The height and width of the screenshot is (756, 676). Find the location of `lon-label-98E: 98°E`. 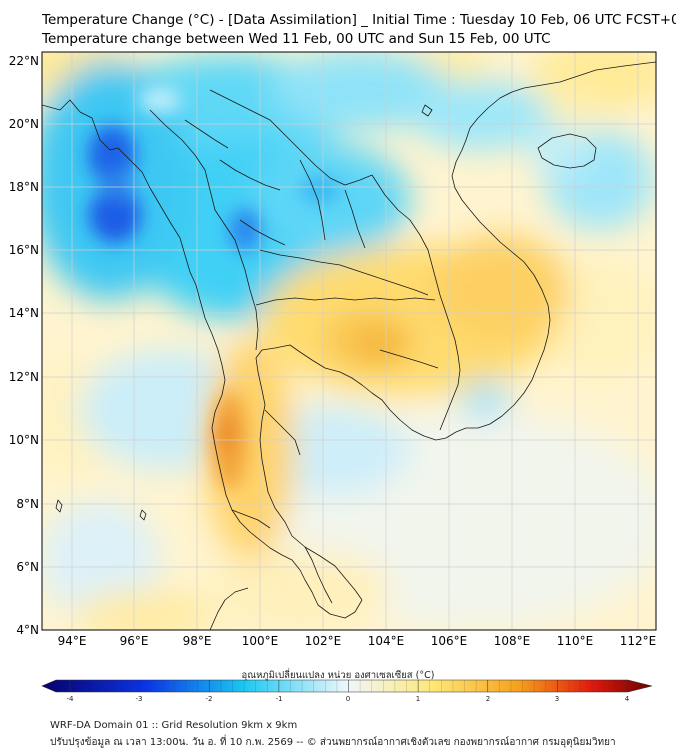

lon-label-98E: 98°E is located at coordinates (197, 641).